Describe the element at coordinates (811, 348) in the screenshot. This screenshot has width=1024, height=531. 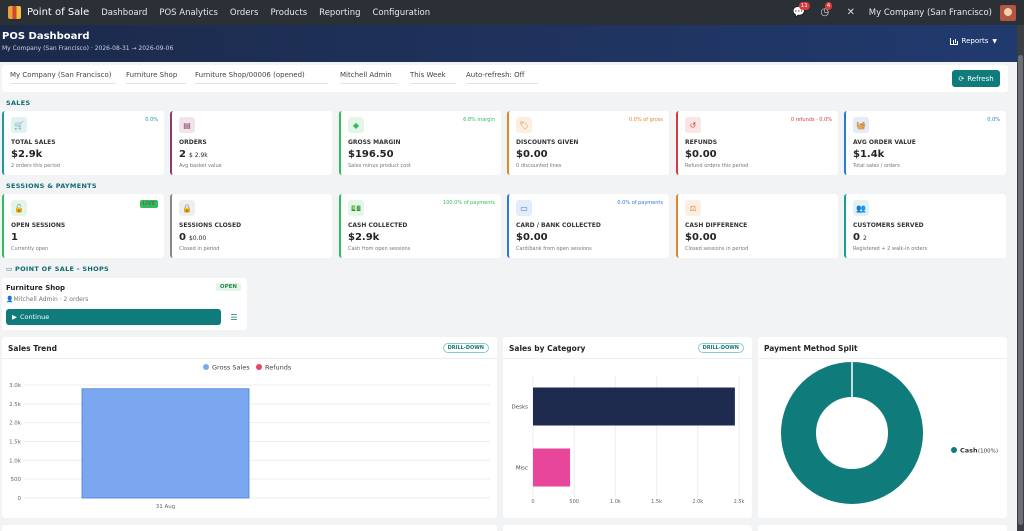
I see `payment-split-title: Payment Method Split` at that location.